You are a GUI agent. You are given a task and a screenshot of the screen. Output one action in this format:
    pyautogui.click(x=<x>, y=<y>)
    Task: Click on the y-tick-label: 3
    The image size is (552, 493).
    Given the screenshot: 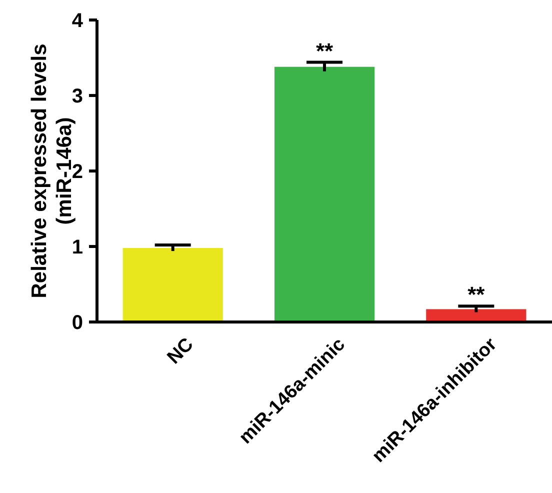 What is the action you would take?
    pyautogui.click(x=77, y=97)
    